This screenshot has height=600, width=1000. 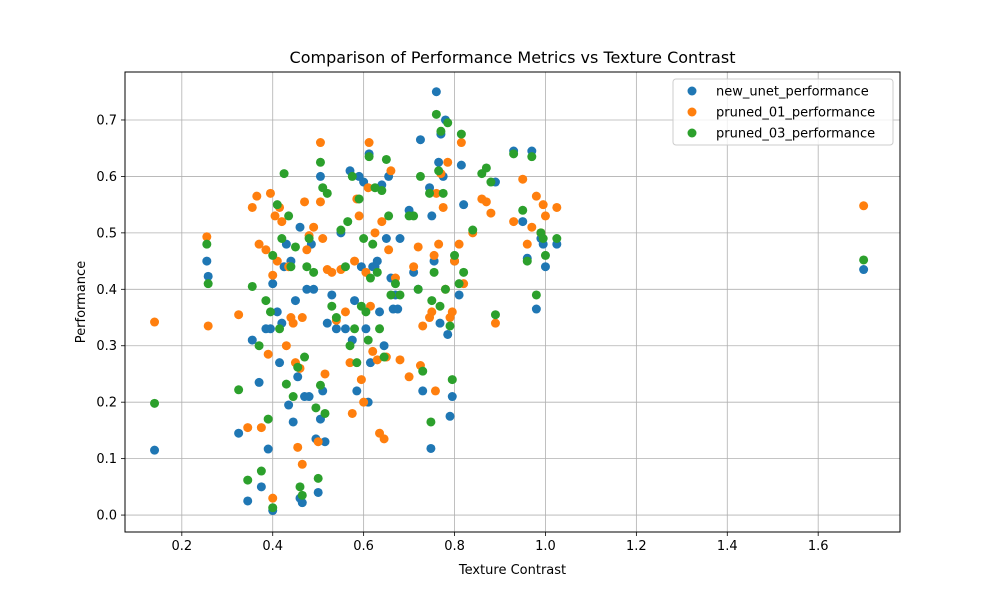 What do you see at coordinates (272, 546) in the screenshot?
I see `x-tick-label: 0.4` at bounding box center [272, 546].